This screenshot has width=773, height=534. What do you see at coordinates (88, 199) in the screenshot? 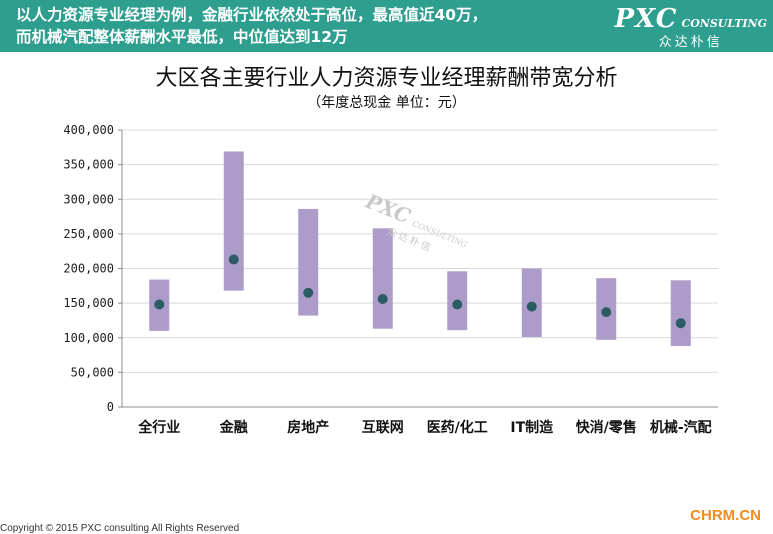
I see `y-tick-label: 300,000` at bounding box center [88, 199].